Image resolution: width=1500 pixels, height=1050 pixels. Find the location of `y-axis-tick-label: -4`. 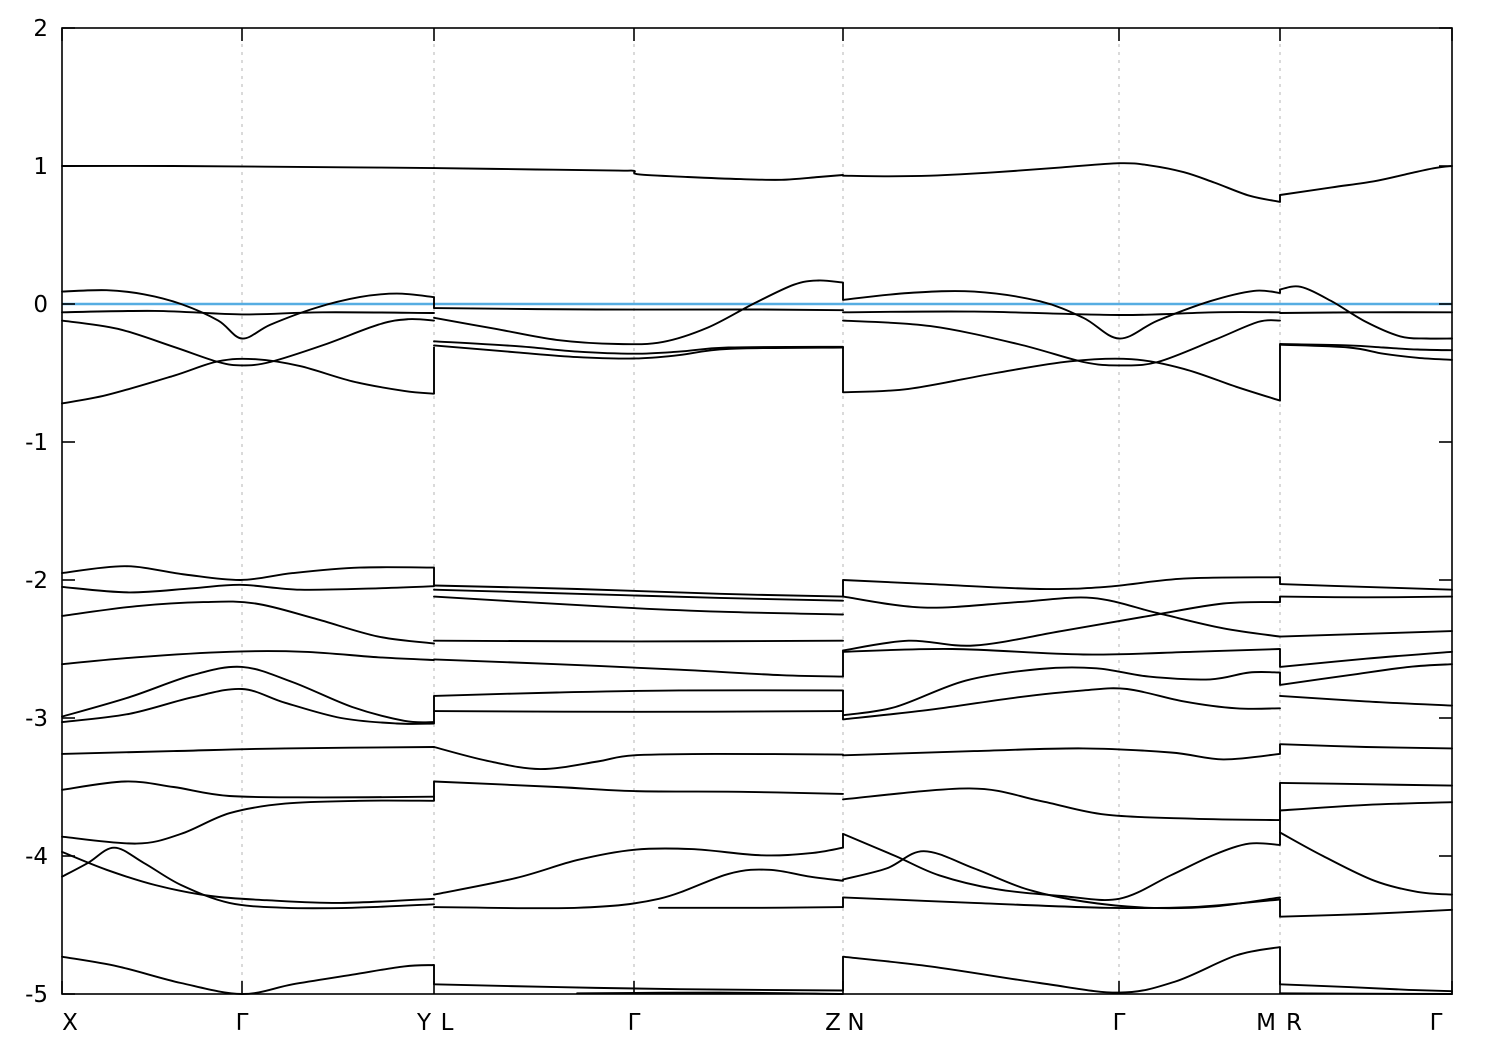

y-axis-tick-label: -4 is located at coordinates (36, 857).